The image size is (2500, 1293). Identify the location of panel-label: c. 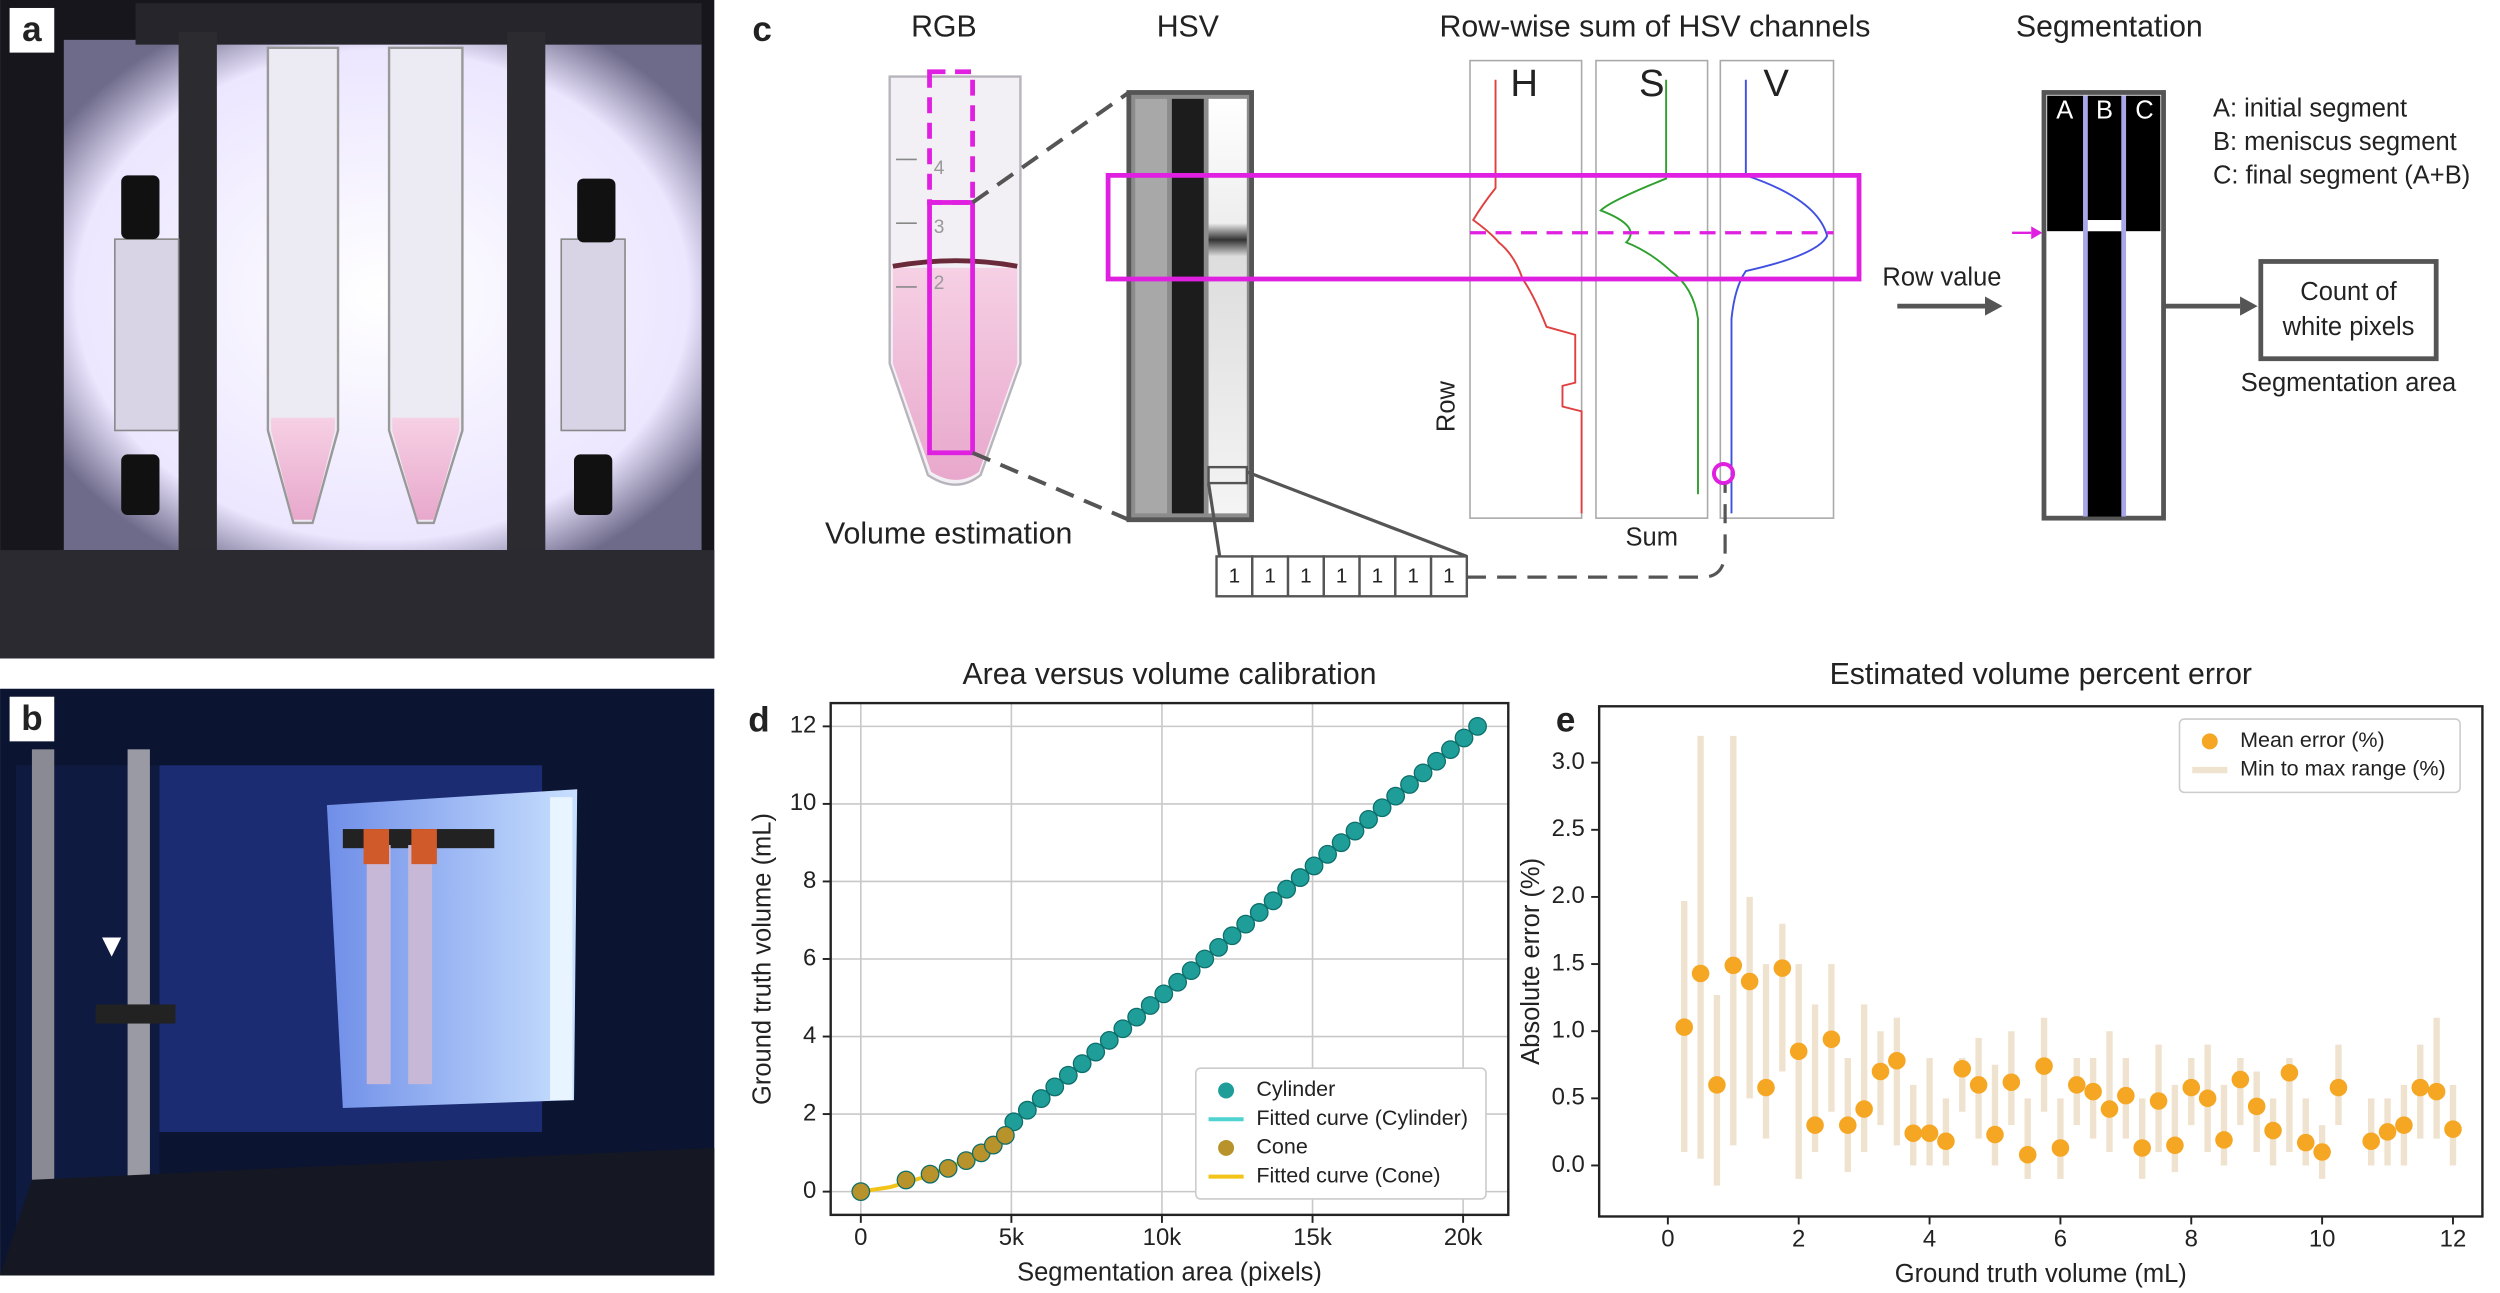
(762, 29).